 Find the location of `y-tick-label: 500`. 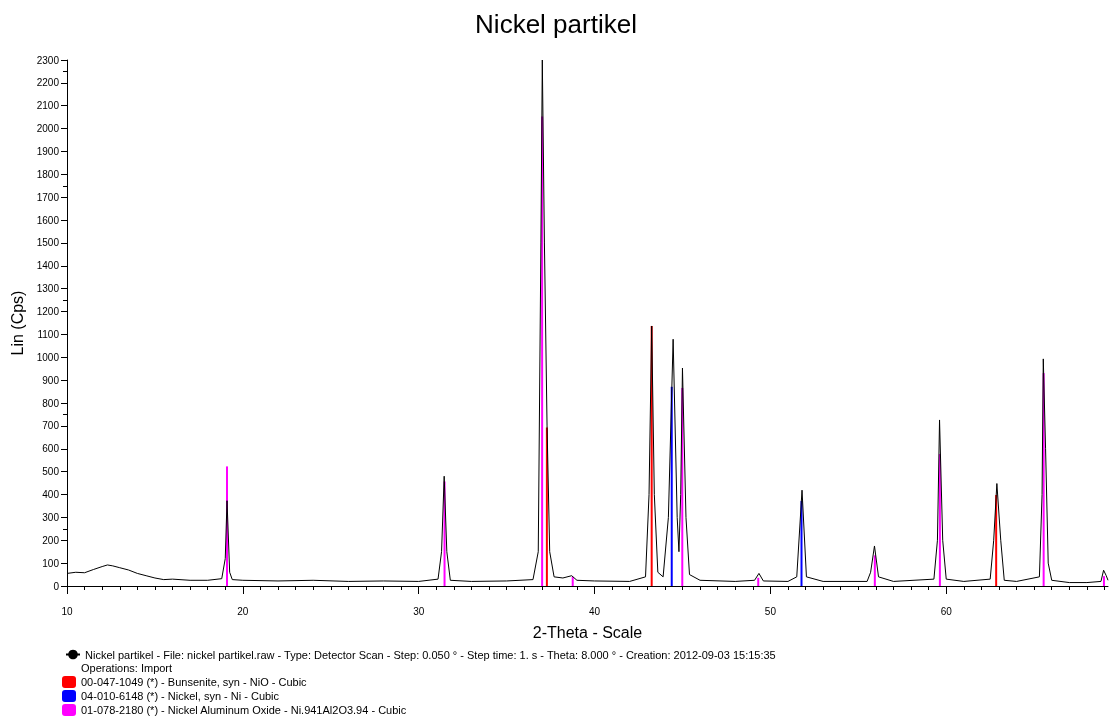

y-tick-label: 500 is located at coordinates (51, 472).